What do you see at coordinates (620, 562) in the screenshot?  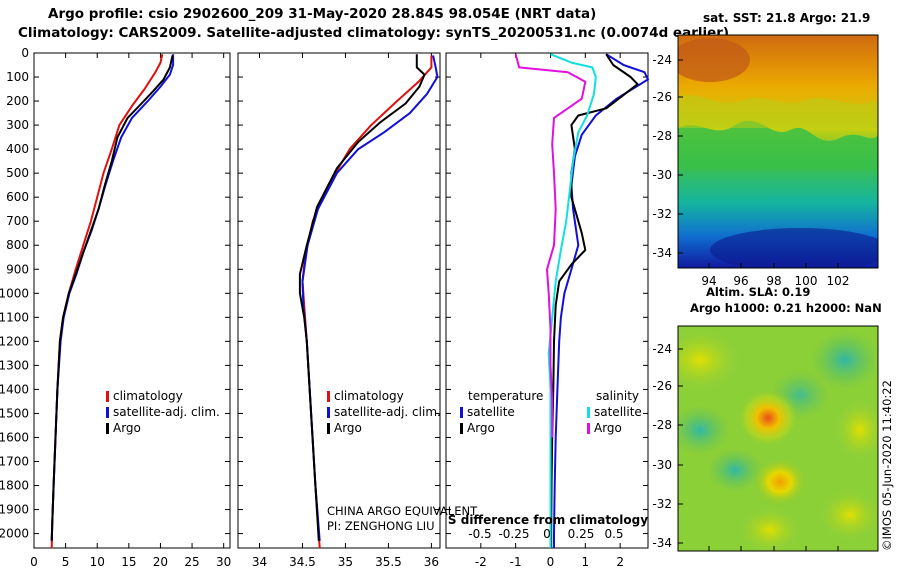 I see `x-tick-label: 2` at bounding box center [620, 562].